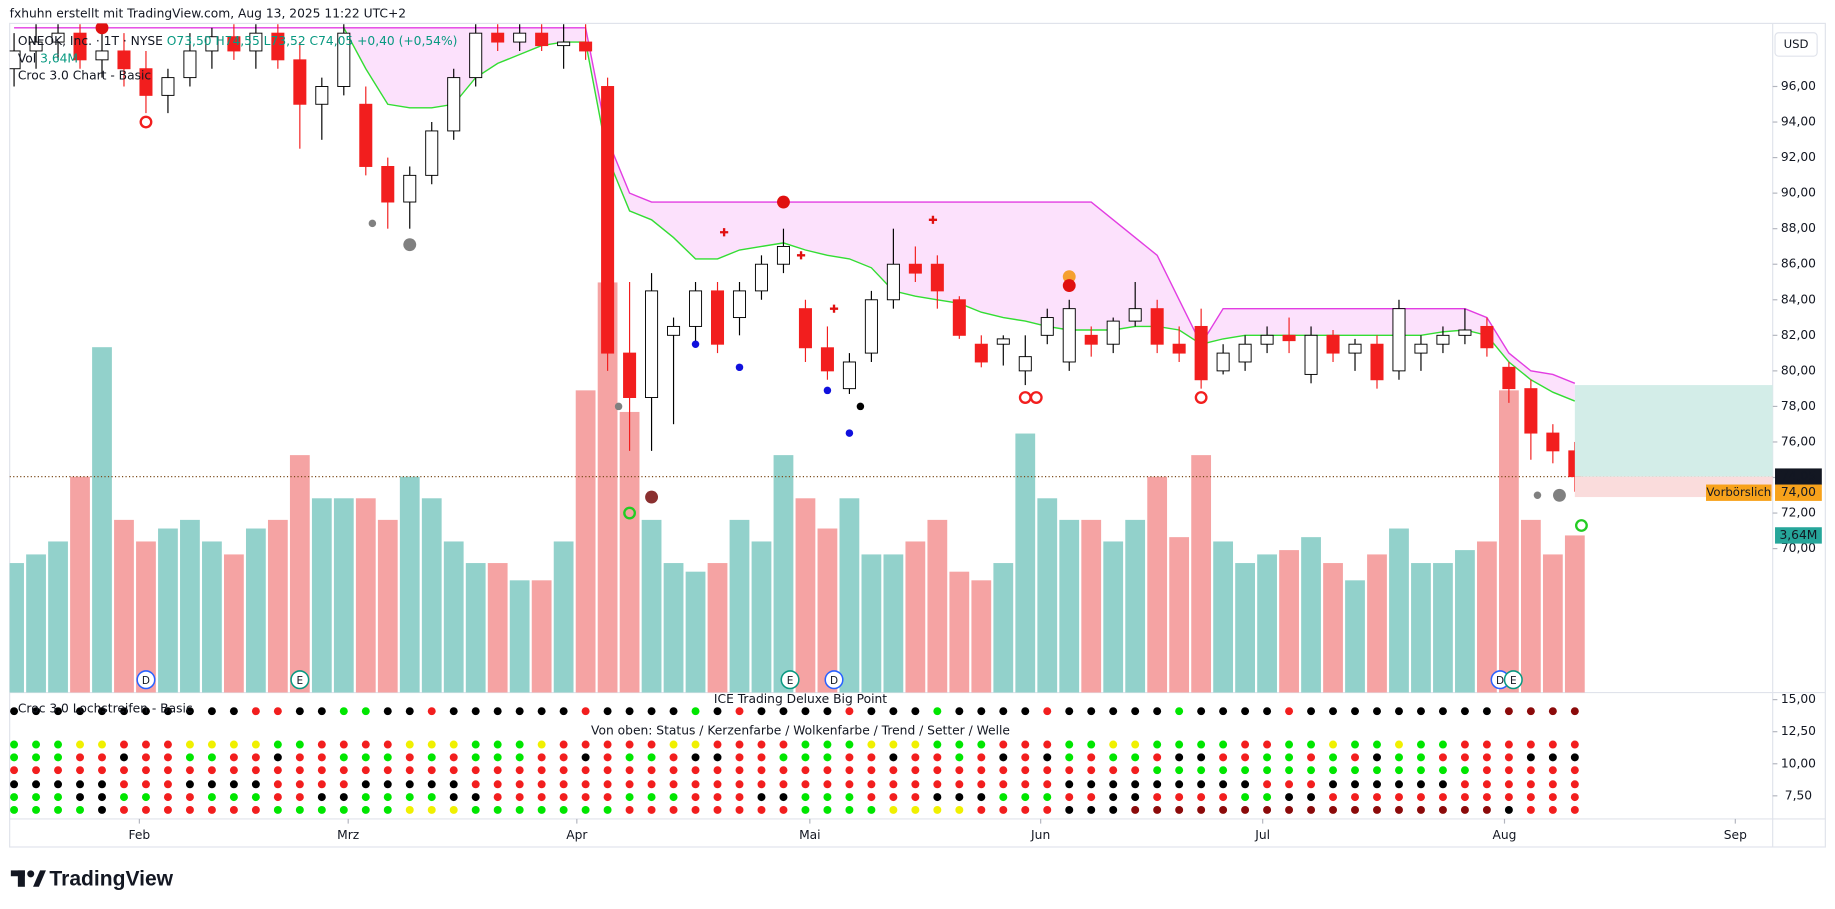 The width and height of the screenshot is (1835, 909). I want to click on currency-button, so click(1796, 44).